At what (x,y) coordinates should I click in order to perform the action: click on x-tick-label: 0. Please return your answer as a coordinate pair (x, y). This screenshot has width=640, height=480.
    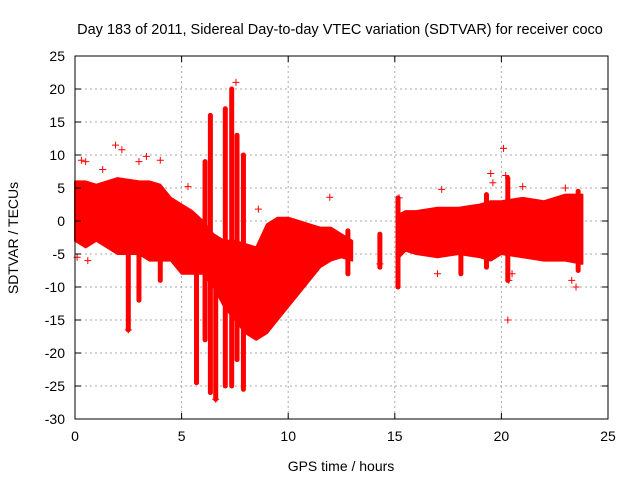
    Looking at the image, I should click on (75, 436).